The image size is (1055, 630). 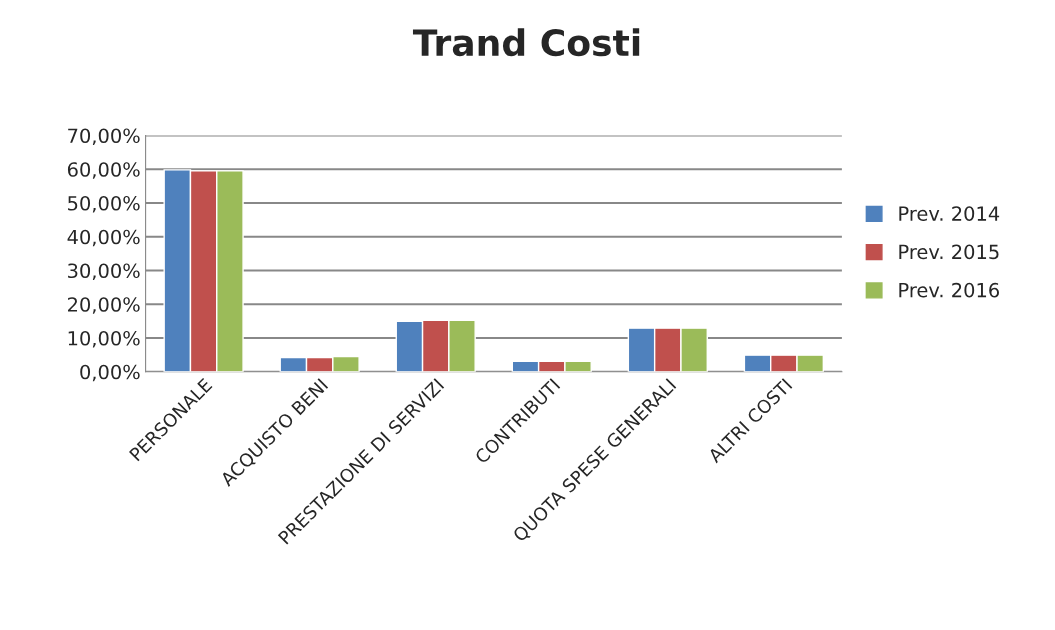 I want to click on y-tick-label: 50,00%, so click(x=104, y=204).